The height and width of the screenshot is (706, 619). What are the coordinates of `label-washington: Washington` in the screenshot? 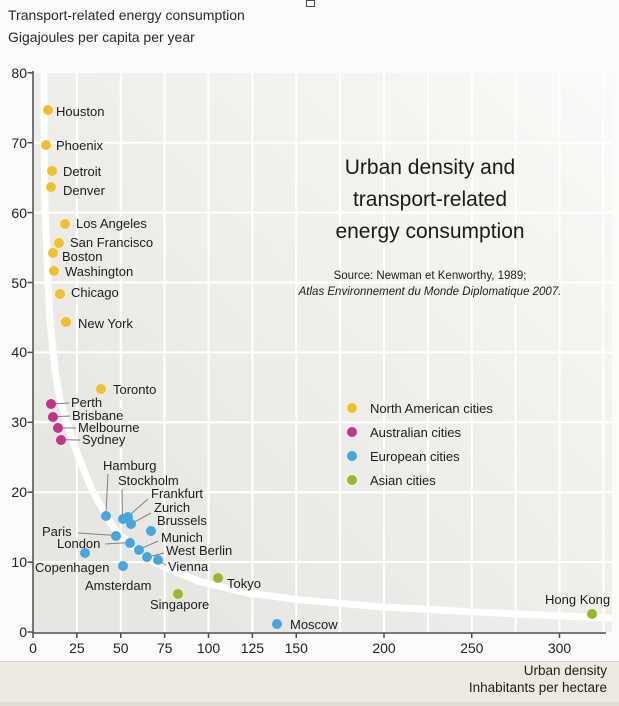 It's located at (99, 271).